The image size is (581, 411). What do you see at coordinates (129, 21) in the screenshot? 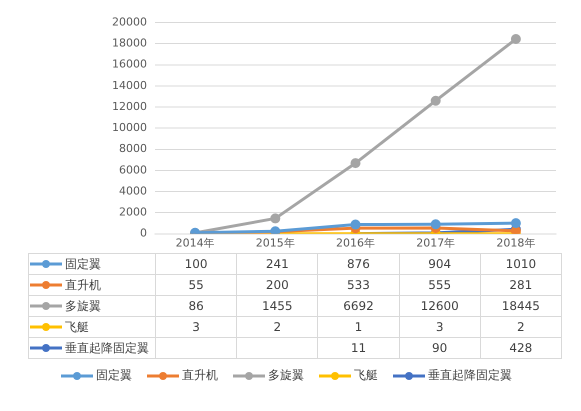
I see `y-tick-label: 20000` at bounding box center [129, 21].